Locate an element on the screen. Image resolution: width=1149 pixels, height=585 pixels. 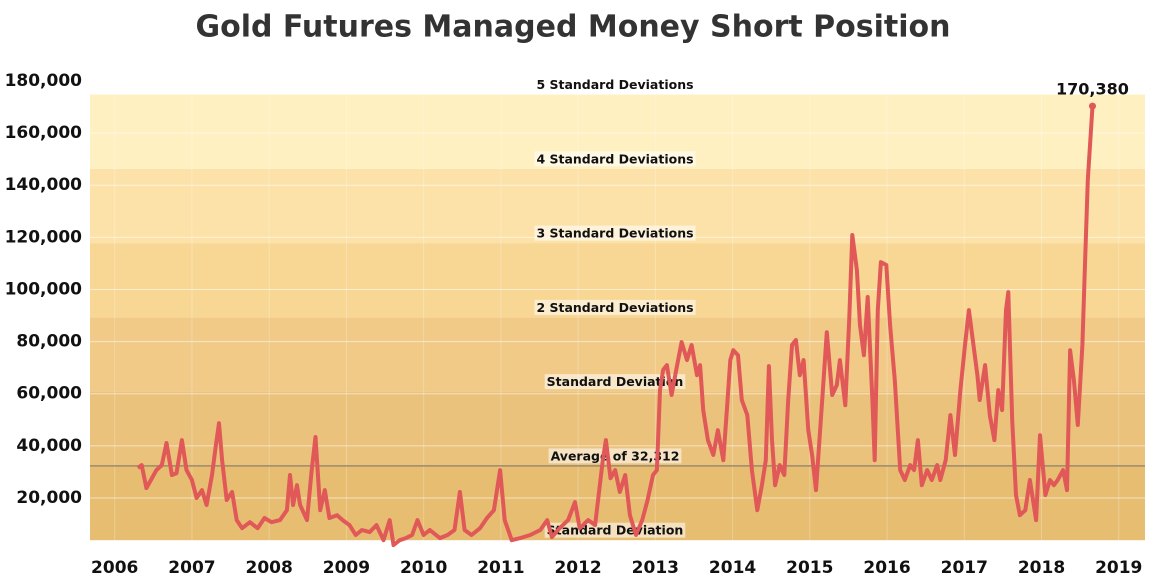
data-label: 170,380 is located at coordinates (1092, 89).